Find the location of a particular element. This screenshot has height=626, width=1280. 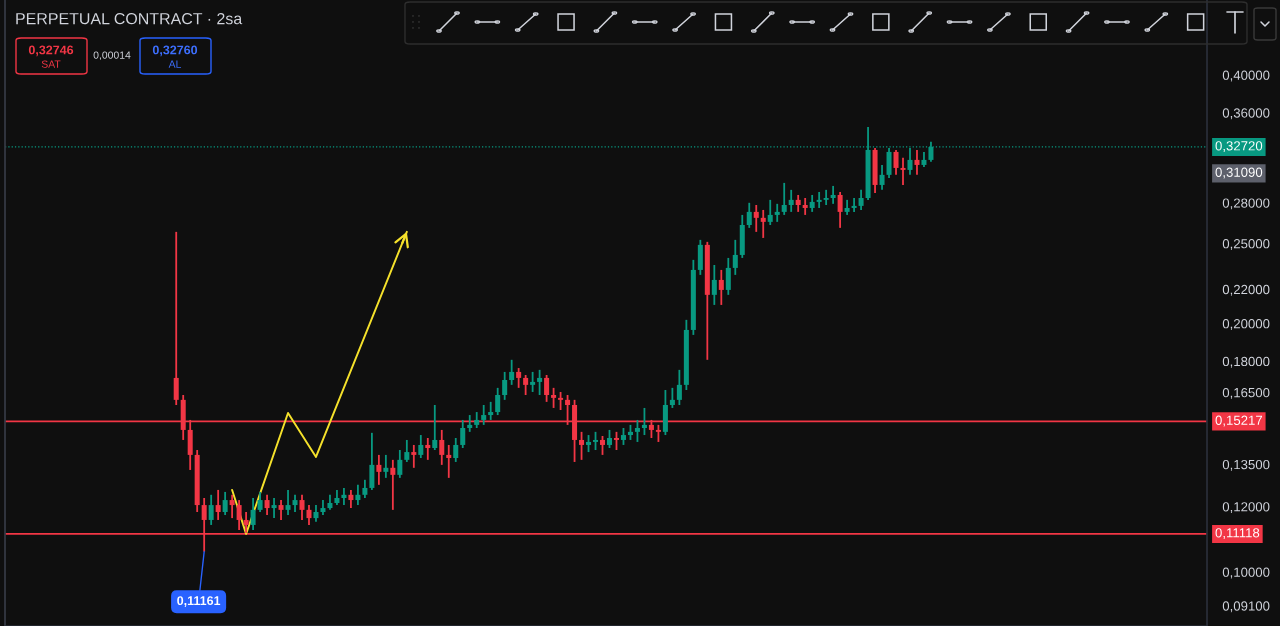

y-tick-label: 0,12000 is located at coordinates (1246, 508).